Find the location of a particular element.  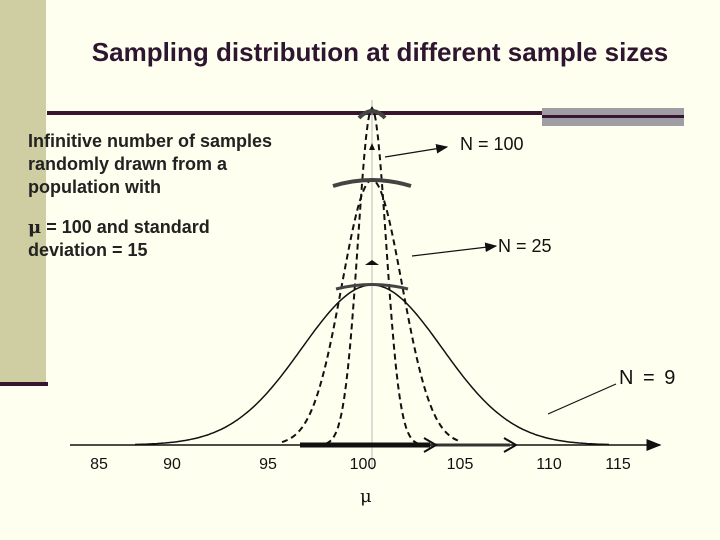

mean-symbol-label: μ is located at coordinates (366, 496).